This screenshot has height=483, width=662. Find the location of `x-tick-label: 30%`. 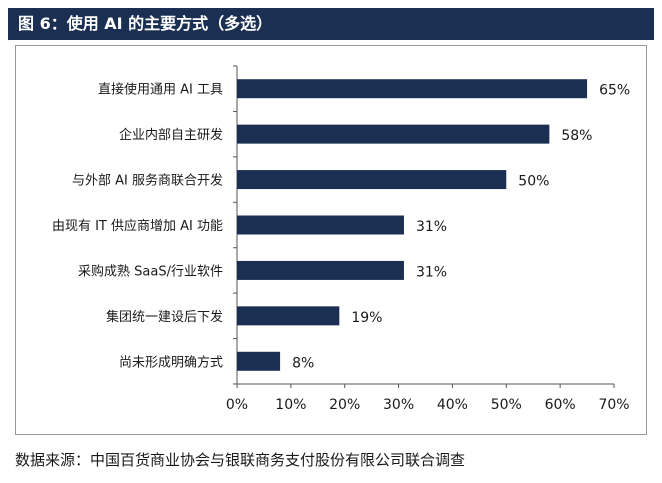

x-tick-label: 30% is located at coordinates (398, 405).